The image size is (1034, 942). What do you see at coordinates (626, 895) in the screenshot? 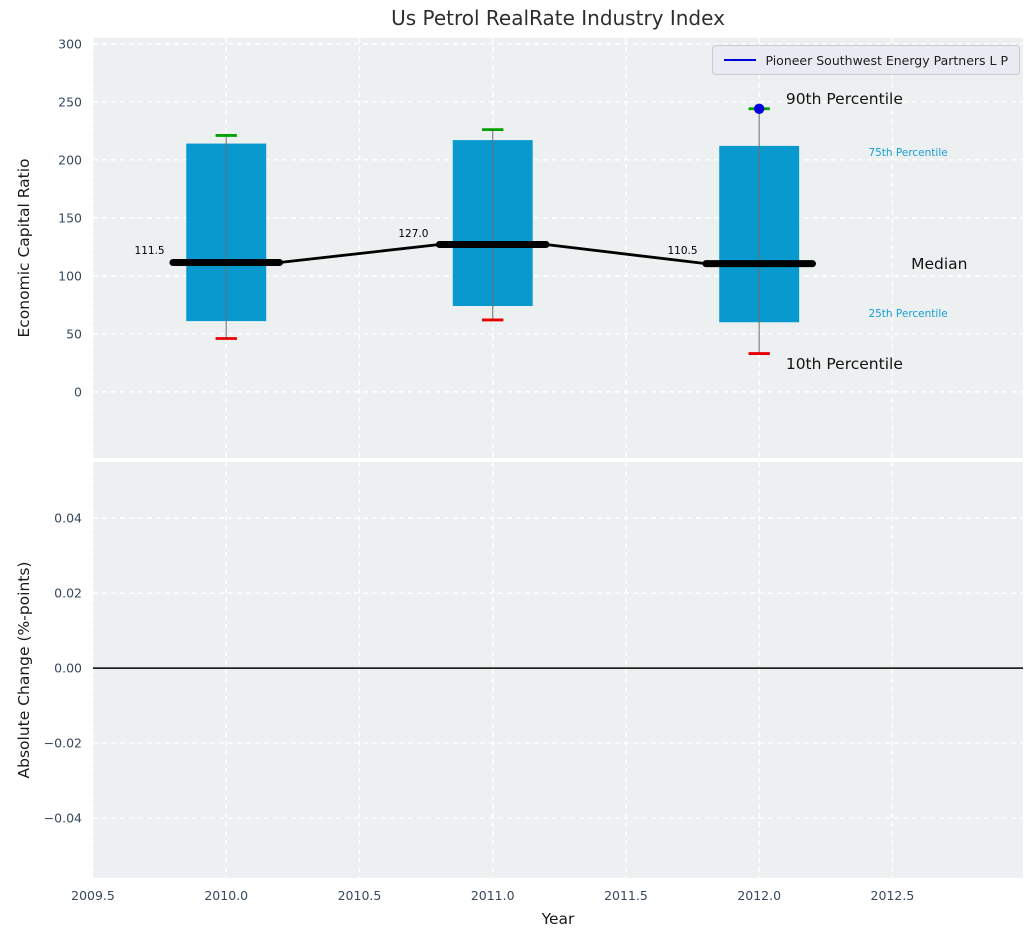
I see `xtick-2011.5: 2011.5` at bounding box center [626, 895].